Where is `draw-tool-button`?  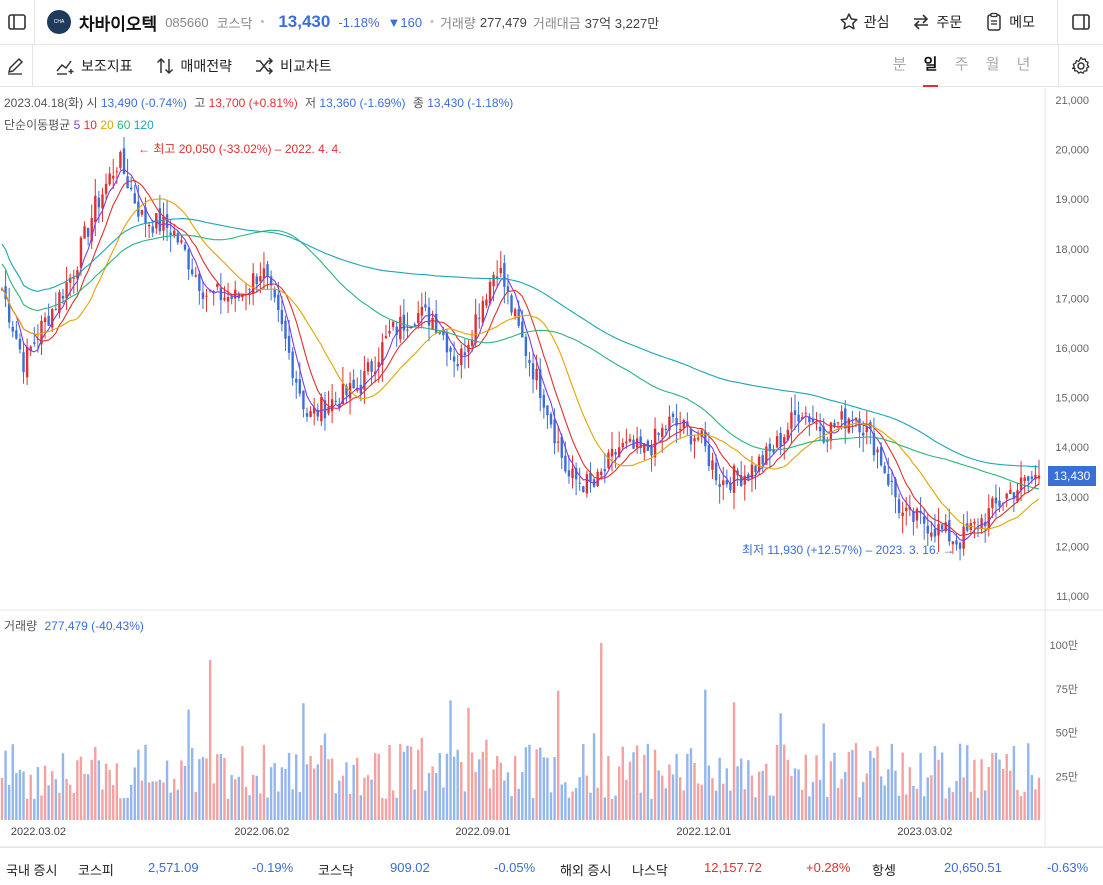 draw-tool-button is located at coordinates (15, 66).